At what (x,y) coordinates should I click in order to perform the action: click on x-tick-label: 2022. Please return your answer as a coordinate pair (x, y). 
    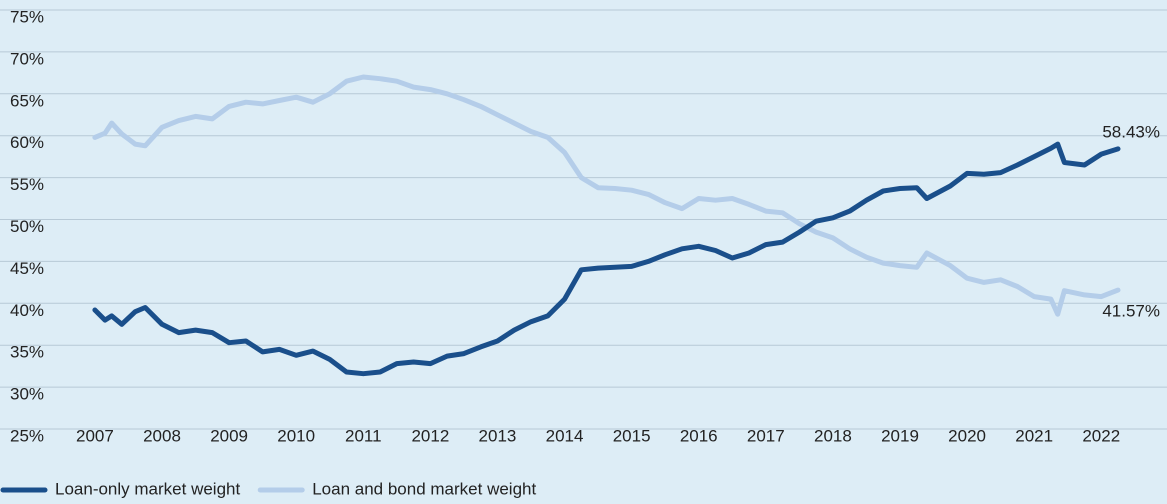
    Looking at the image, I should click on (1101, 435).